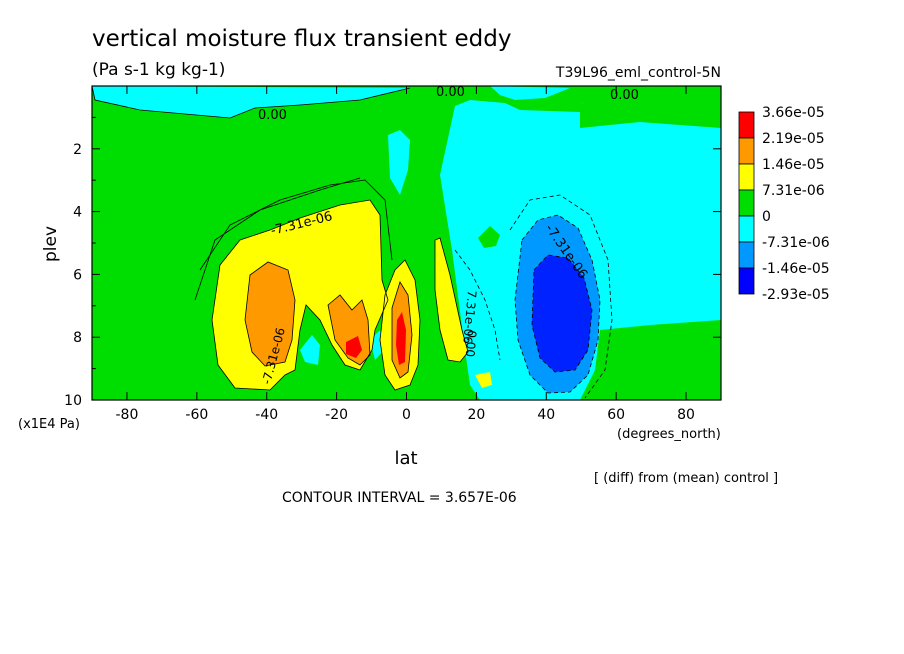 The width and height of the screenshot is (904, 654). What do you see at coordinates (469, 317) in the screenshot?
I see `contour-label-eq: 7.31e-06` at bounding box center [469, 317].